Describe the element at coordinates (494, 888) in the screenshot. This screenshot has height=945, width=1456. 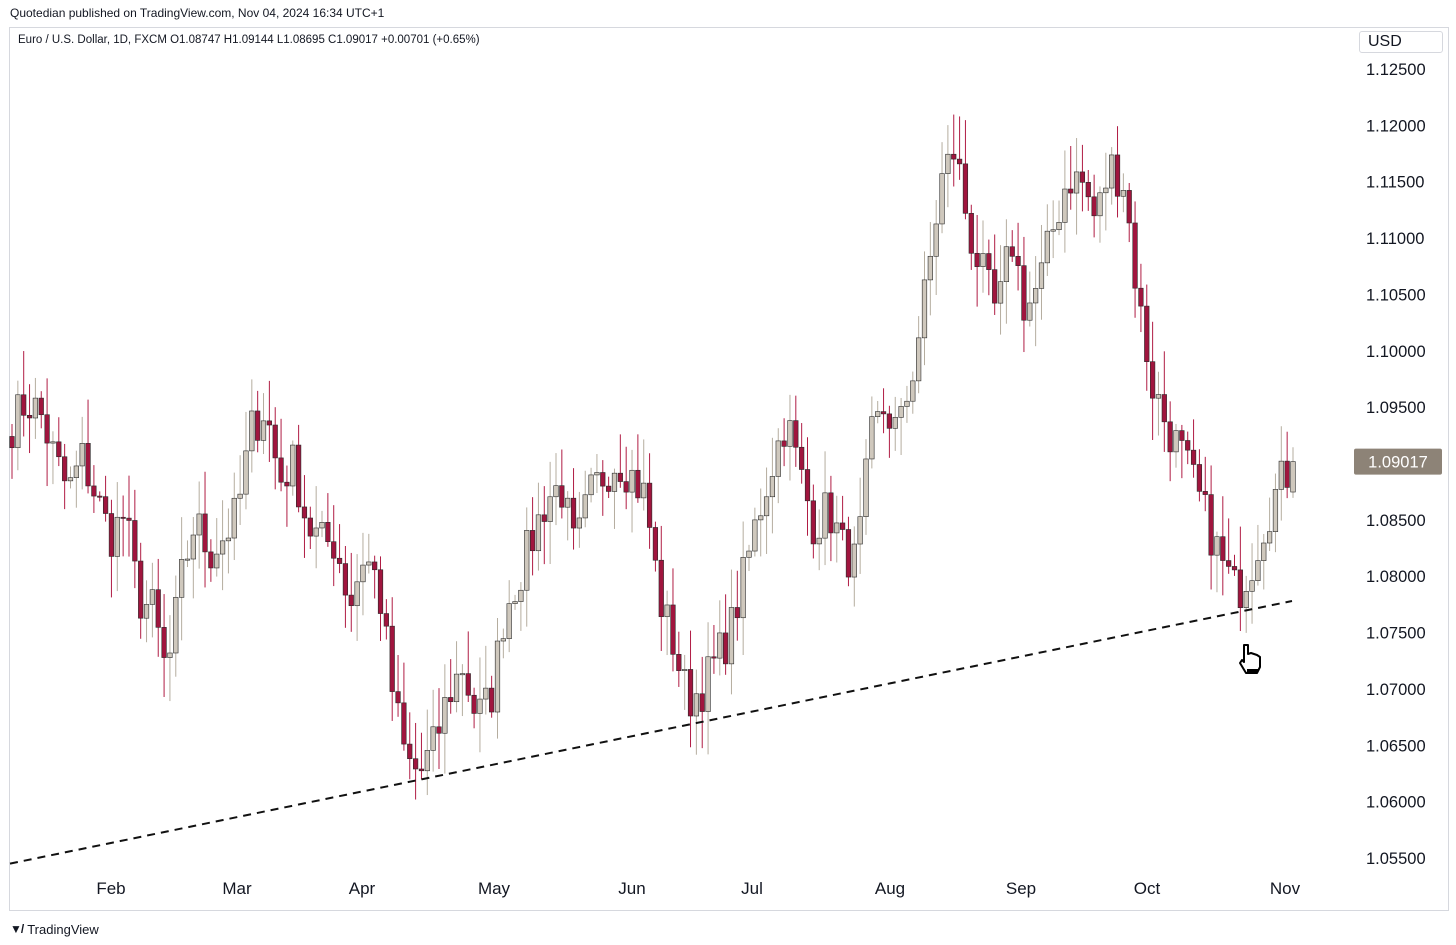
I see `x-tick-label: May` at that location.